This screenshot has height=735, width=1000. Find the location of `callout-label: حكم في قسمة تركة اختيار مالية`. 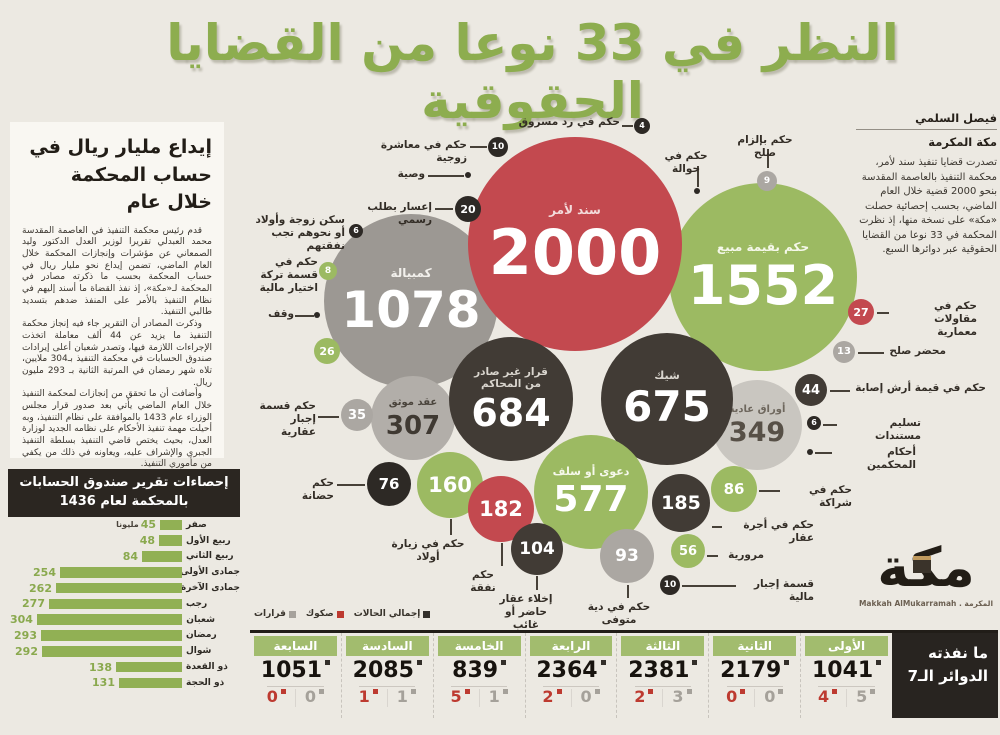

callout-label: حكم في قسمة تركة اختيار مالية is located at coordinates (288, 275).